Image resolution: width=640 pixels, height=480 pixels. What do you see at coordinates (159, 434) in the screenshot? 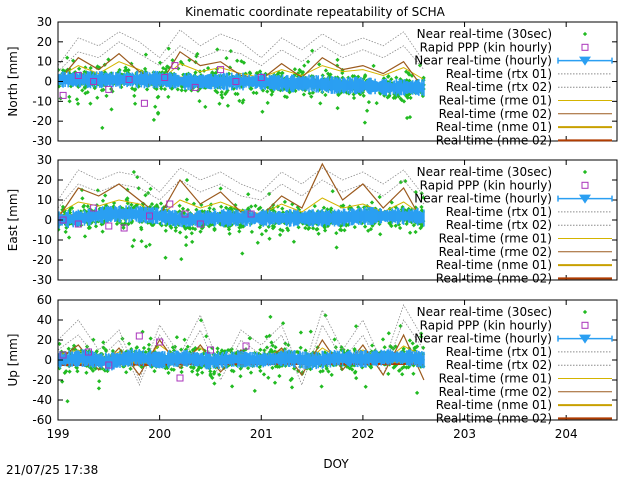
I see `x-tick-label: 200` at bounding box center [159, 434].